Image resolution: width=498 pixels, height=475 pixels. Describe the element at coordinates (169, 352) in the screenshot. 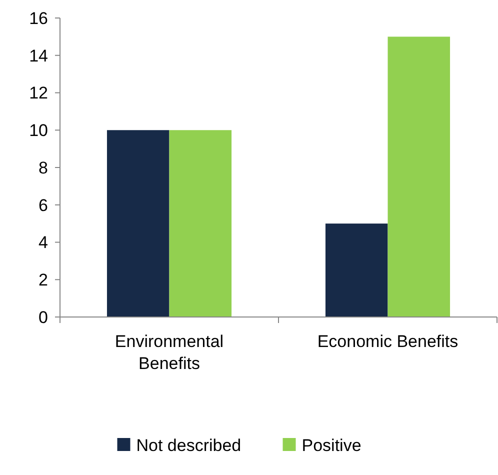

I see `x-tick-label: Environmental Benefits` at that location.